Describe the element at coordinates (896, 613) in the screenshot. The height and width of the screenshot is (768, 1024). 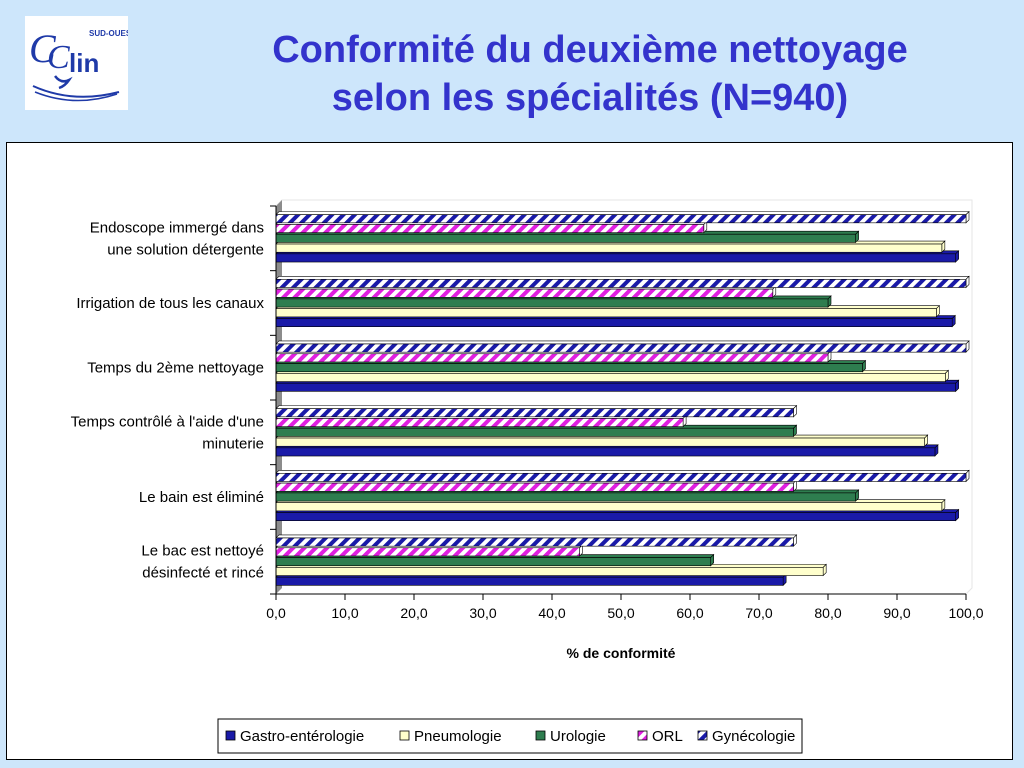
I see `x-tick-label: 90,0` at that location.